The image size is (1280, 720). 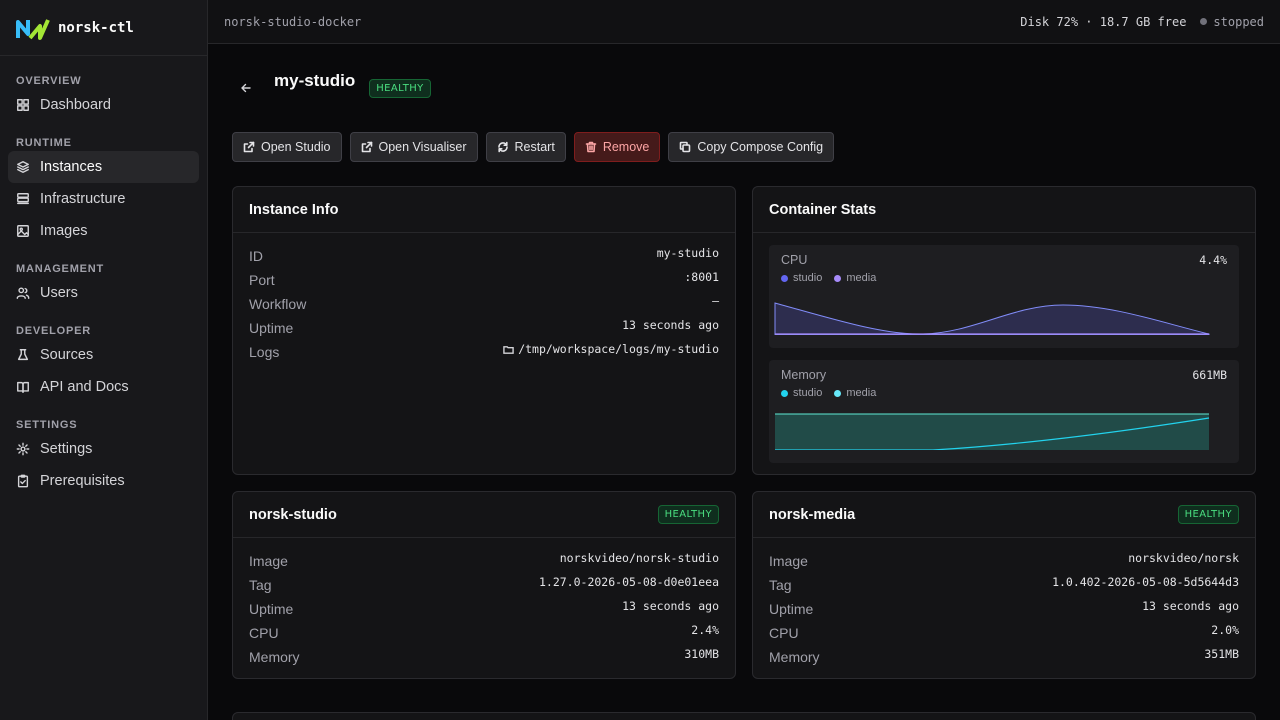 What do you see at coordinates (1232, 22) in the screenshot?
I see `runtime-status: stopped` at bounding box center [1232, 22].